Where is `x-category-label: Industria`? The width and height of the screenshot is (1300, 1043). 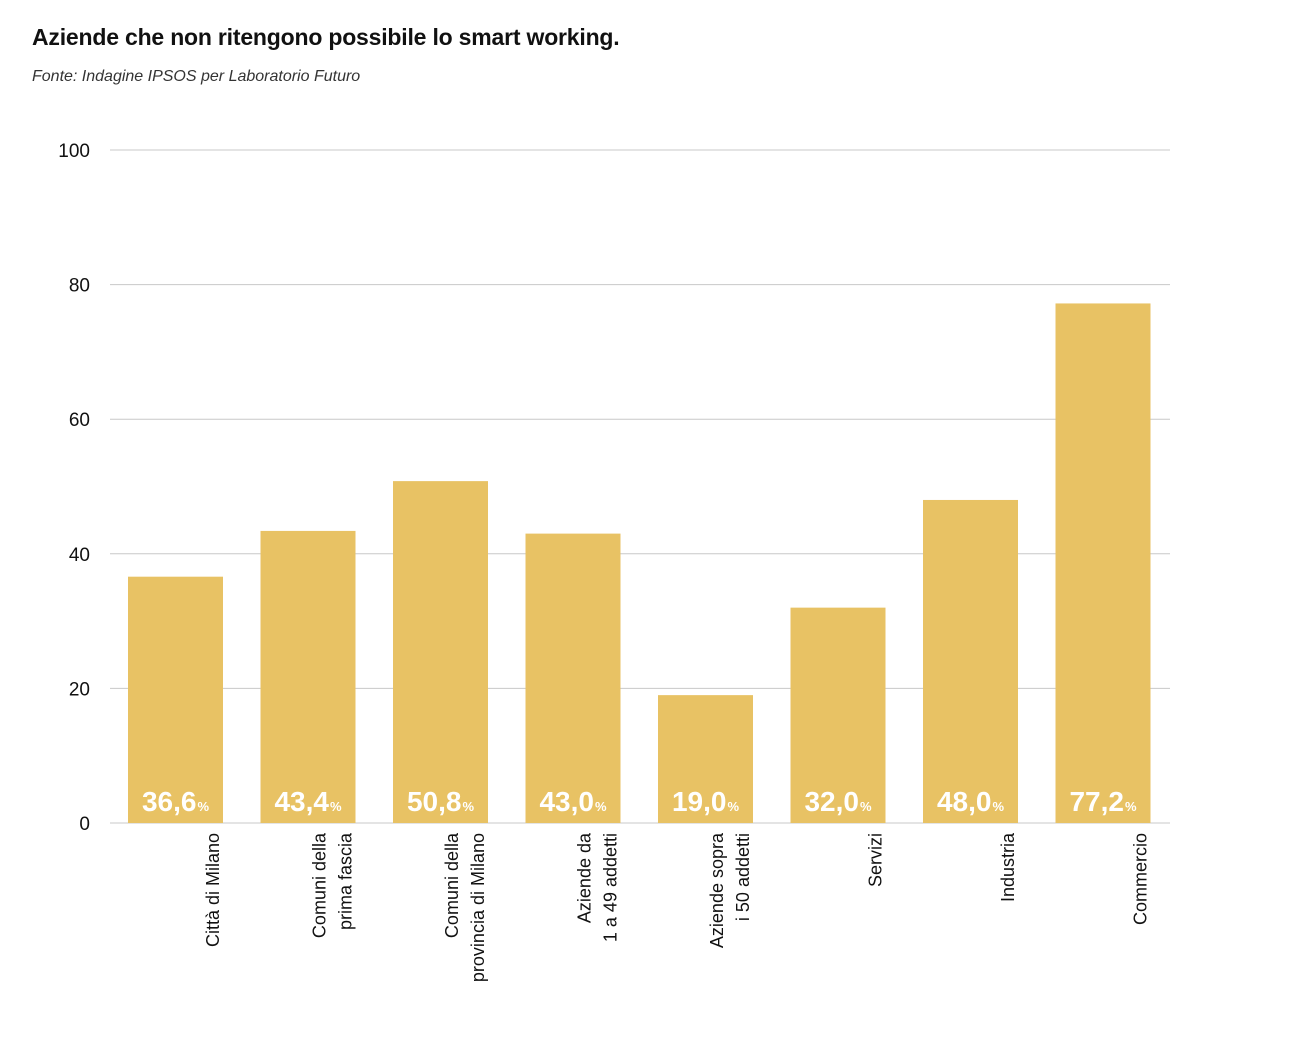 x-category-label: Industria is located at coordinates (1008, 867).